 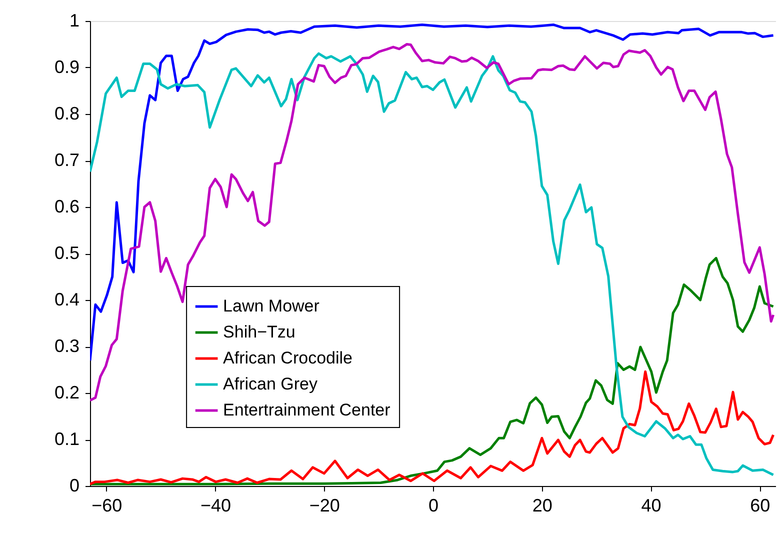 What do you see at coordinates (307, 410) in the screenshot?
I see `legend-label: Entertrainment Center` at bounding box center [307, 410].